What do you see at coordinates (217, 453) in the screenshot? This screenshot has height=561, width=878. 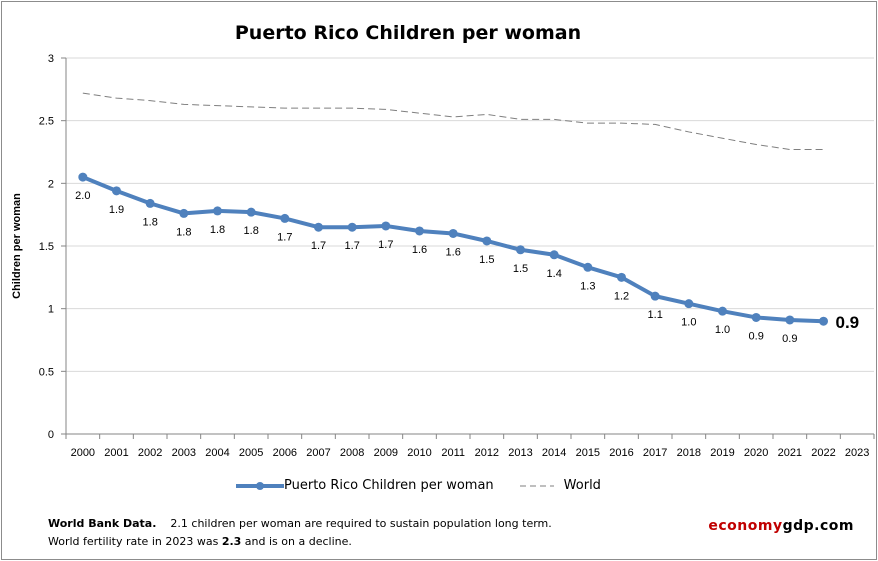 I see `x-tick-label: 2004` at bounding box center [217, 453].